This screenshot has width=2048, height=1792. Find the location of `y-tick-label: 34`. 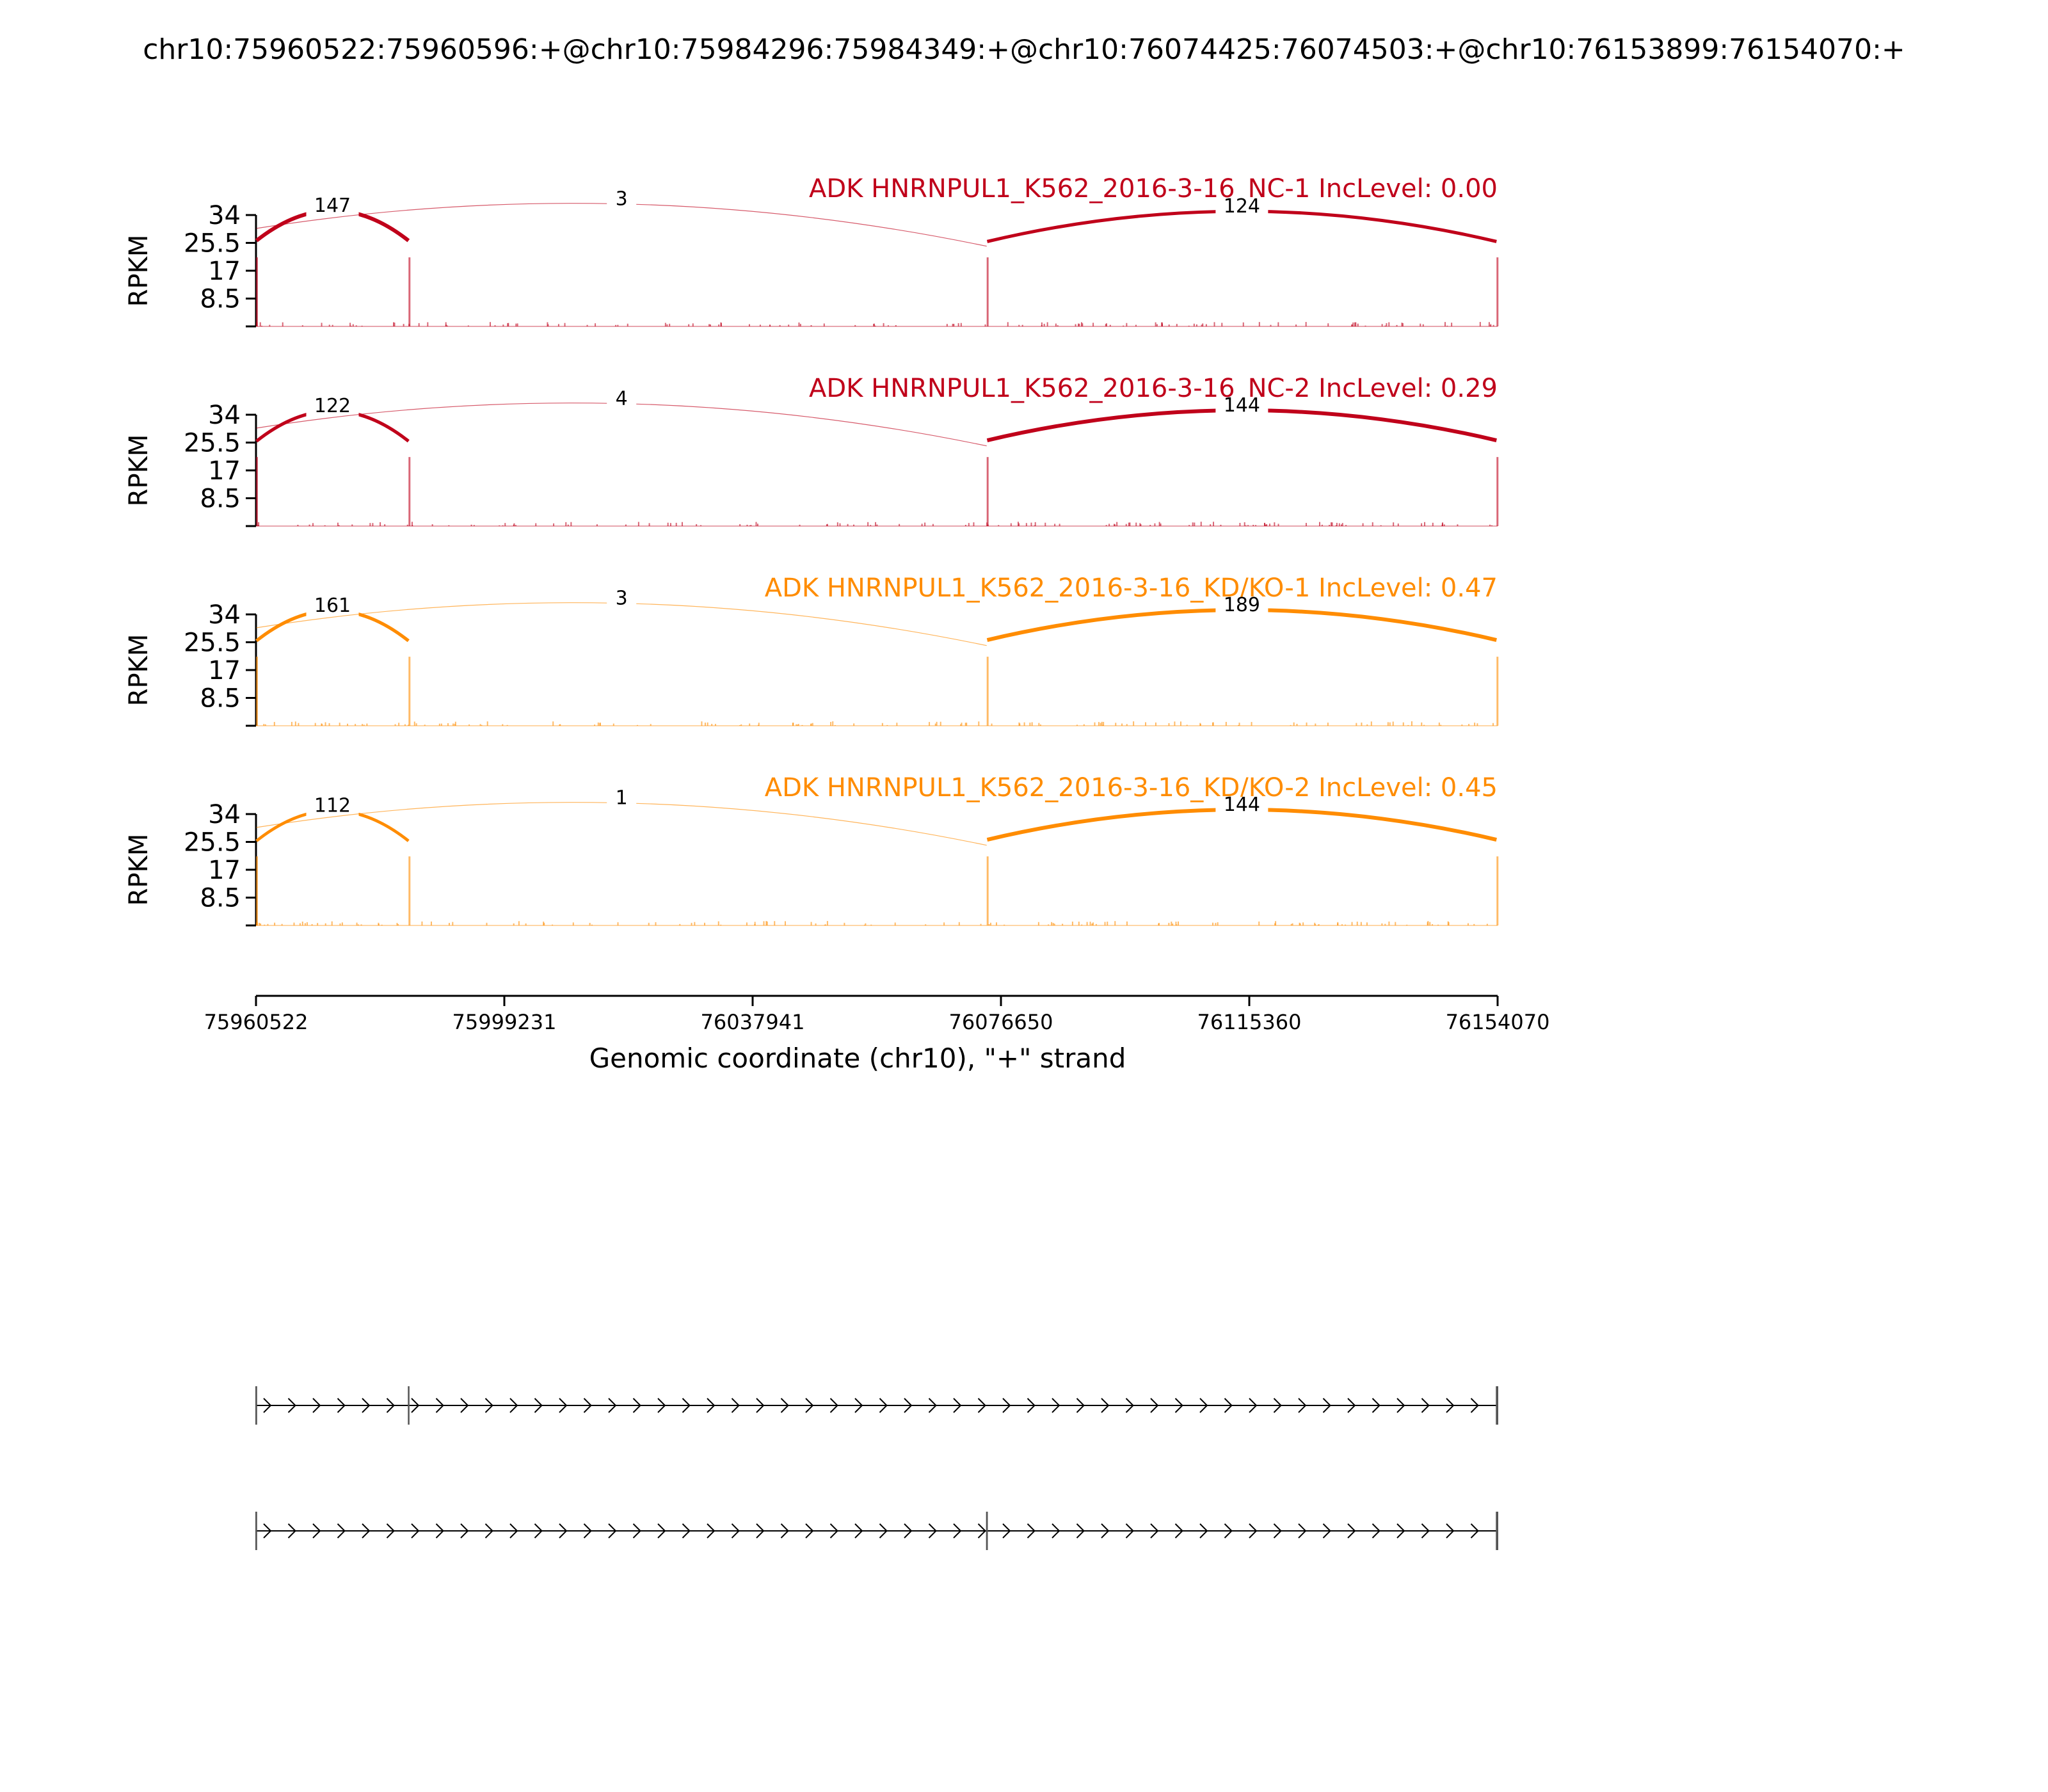

y-tick-label: 34 is located at coordinates (224, 814).